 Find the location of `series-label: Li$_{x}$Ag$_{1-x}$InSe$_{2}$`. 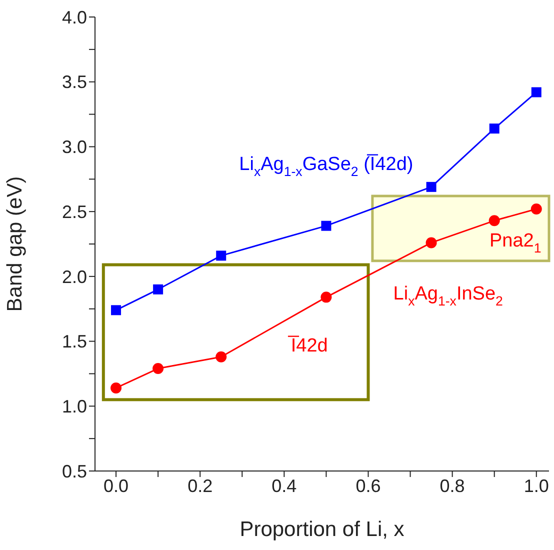

series-label: Li$_{x}$Ag$_{1-x}$InSe$_{2}$ is located at coordinates (448, 296).